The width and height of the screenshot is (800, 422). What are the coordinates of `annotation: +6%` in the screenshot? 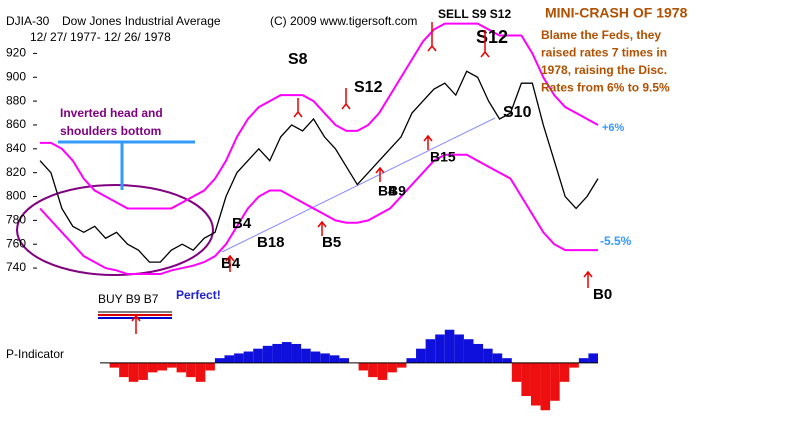 It's located at (613, 128).